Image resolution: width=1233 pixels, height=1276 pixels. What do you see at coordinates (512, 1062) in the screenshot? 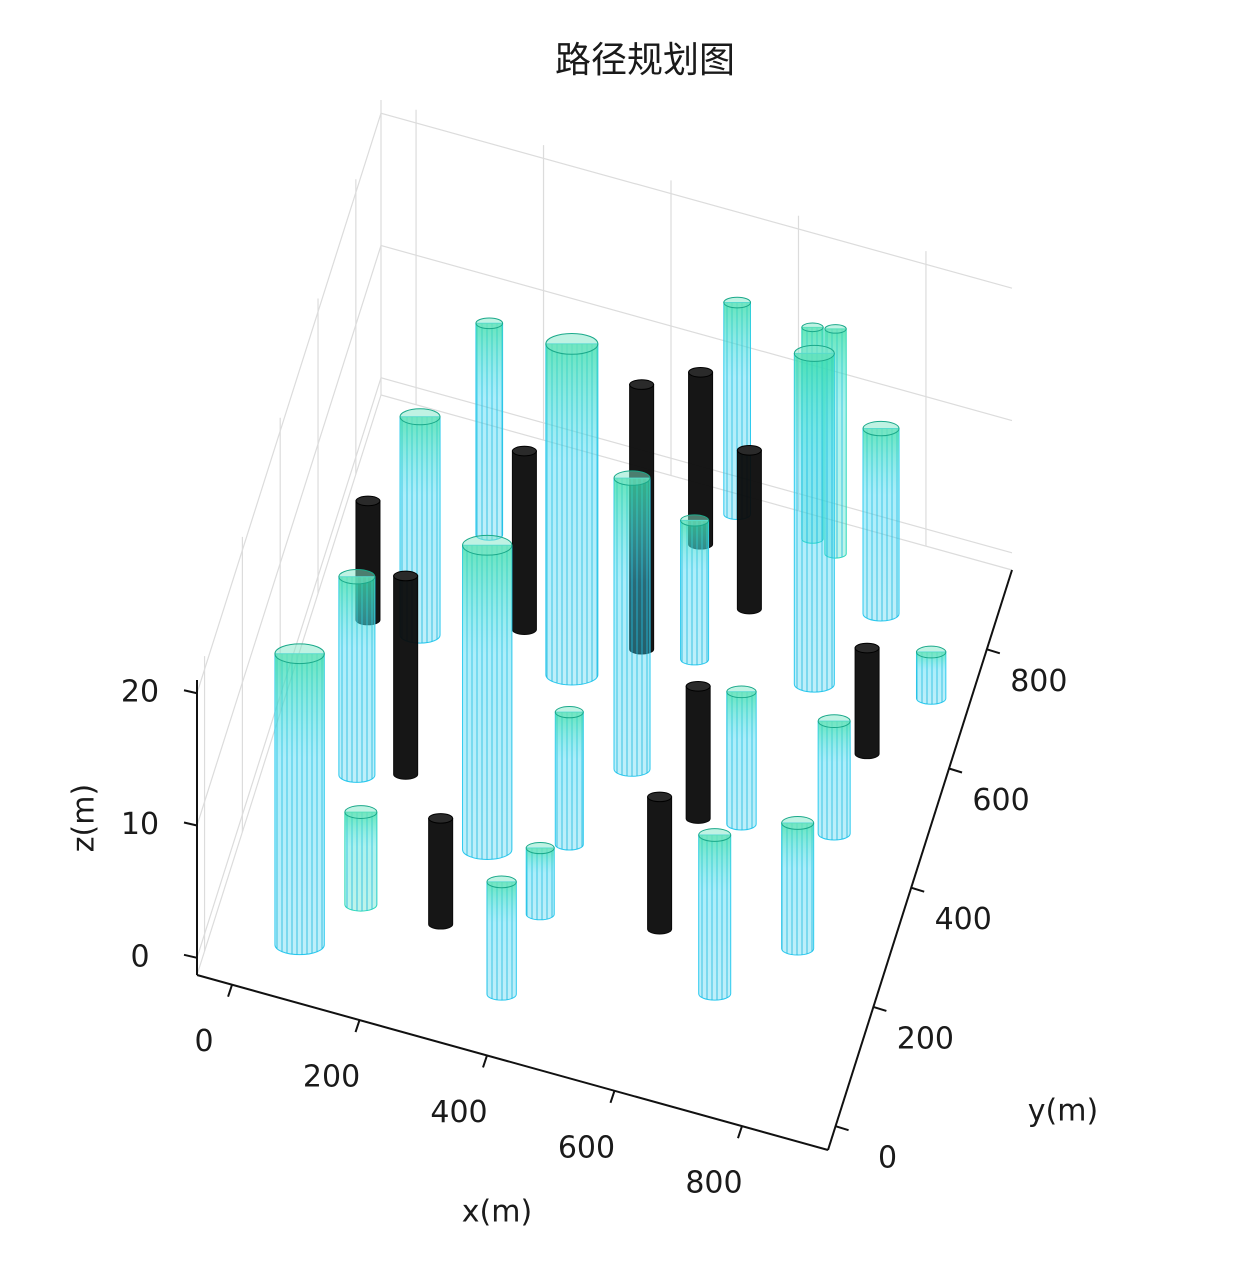
I see `x-axis` at bounding box center [512, 1062].